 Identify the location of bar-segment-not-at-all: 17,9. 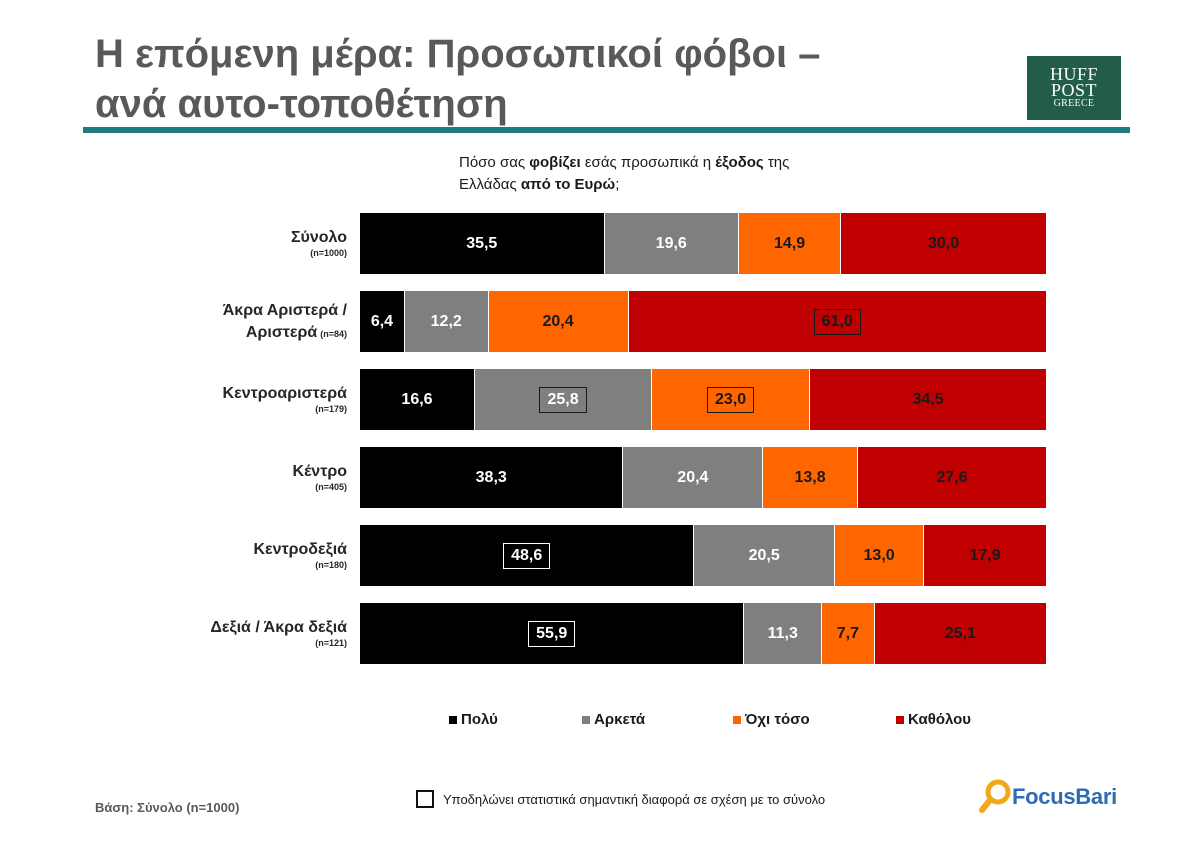
(984, 555).